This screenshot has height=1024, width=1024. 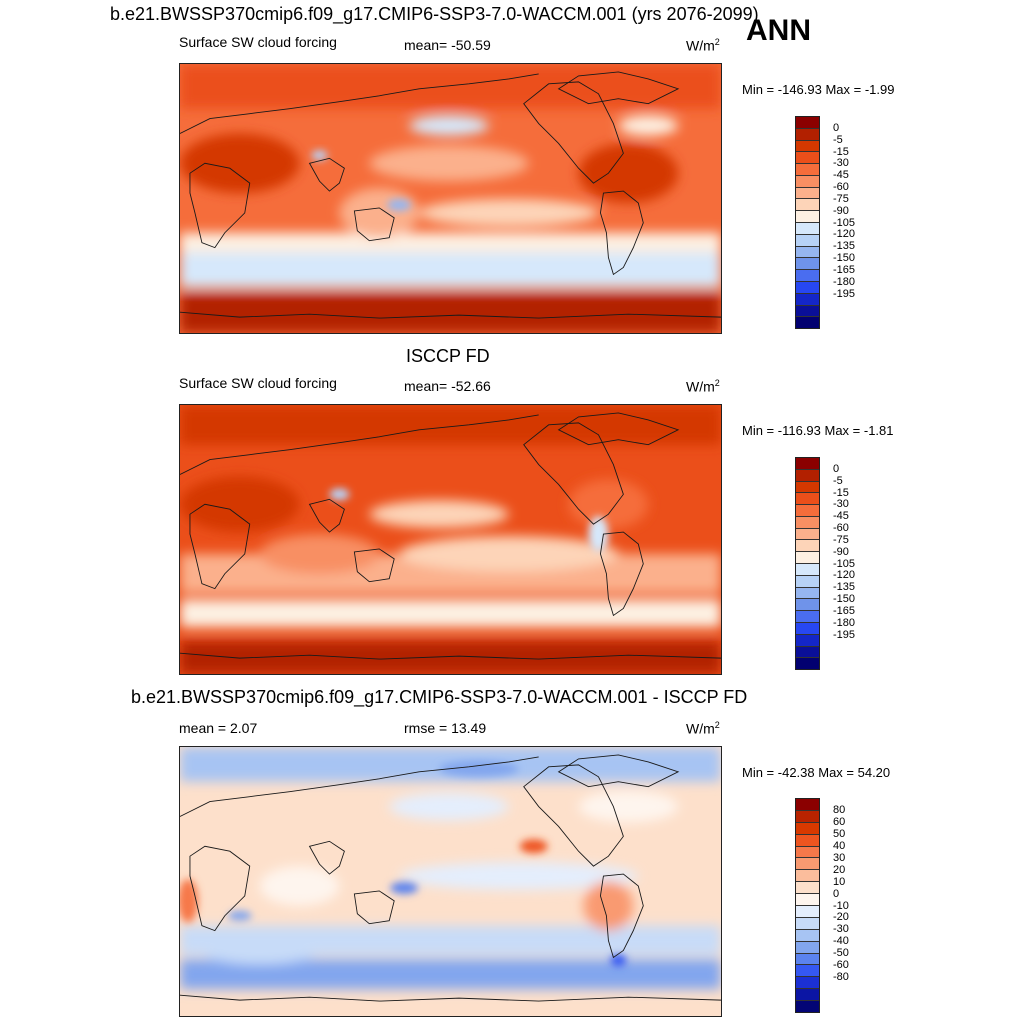 I want to click on colorbar-tick-label: -165, so click(x=844, y=269).